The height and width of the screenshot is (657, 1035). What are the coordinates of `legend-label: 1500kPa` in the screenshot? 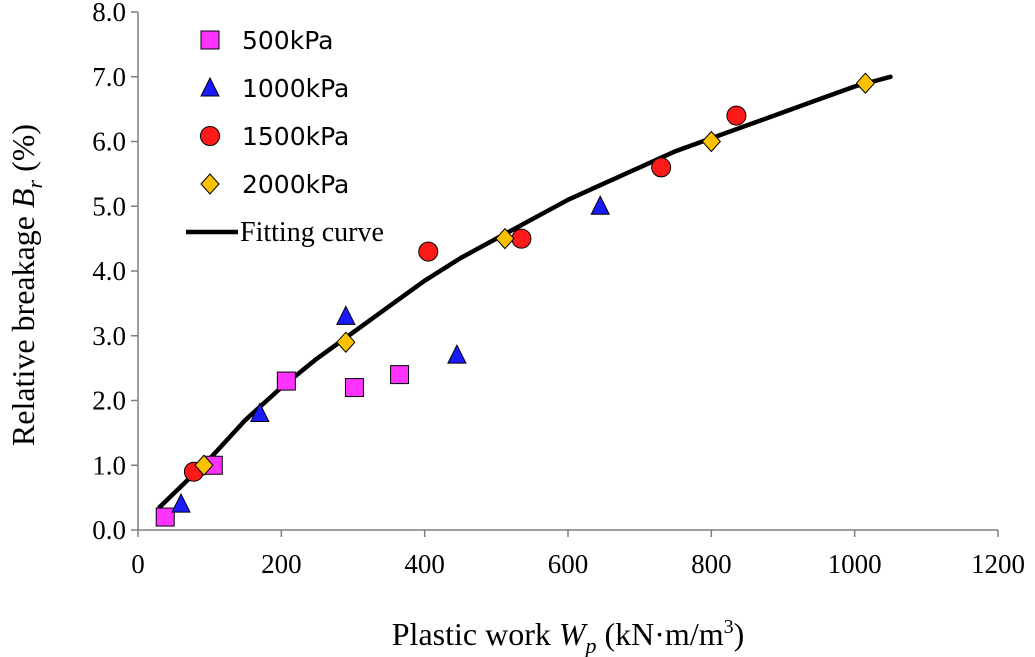 It's located at (295, 136).